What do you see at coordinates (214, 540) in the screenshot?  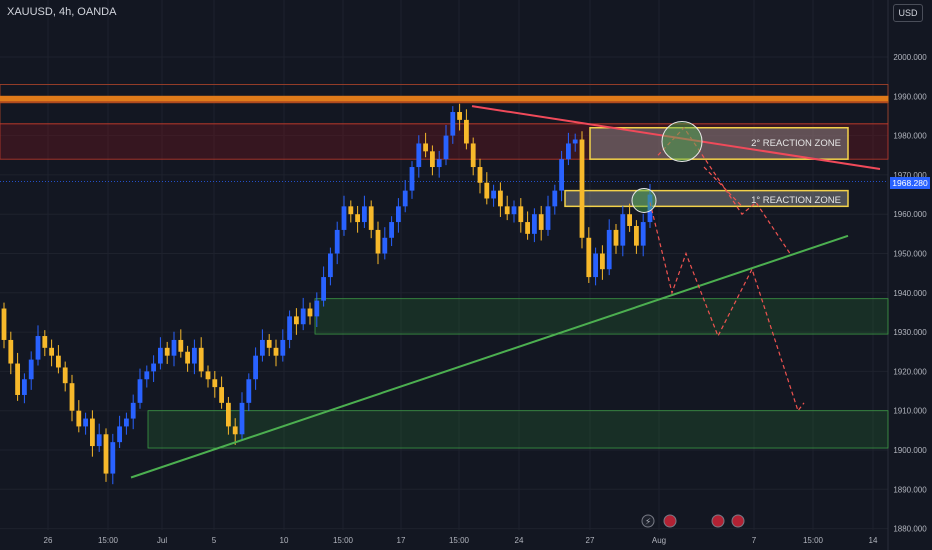 I see `time-tick-label: 5` at bounding box center [214, 540].